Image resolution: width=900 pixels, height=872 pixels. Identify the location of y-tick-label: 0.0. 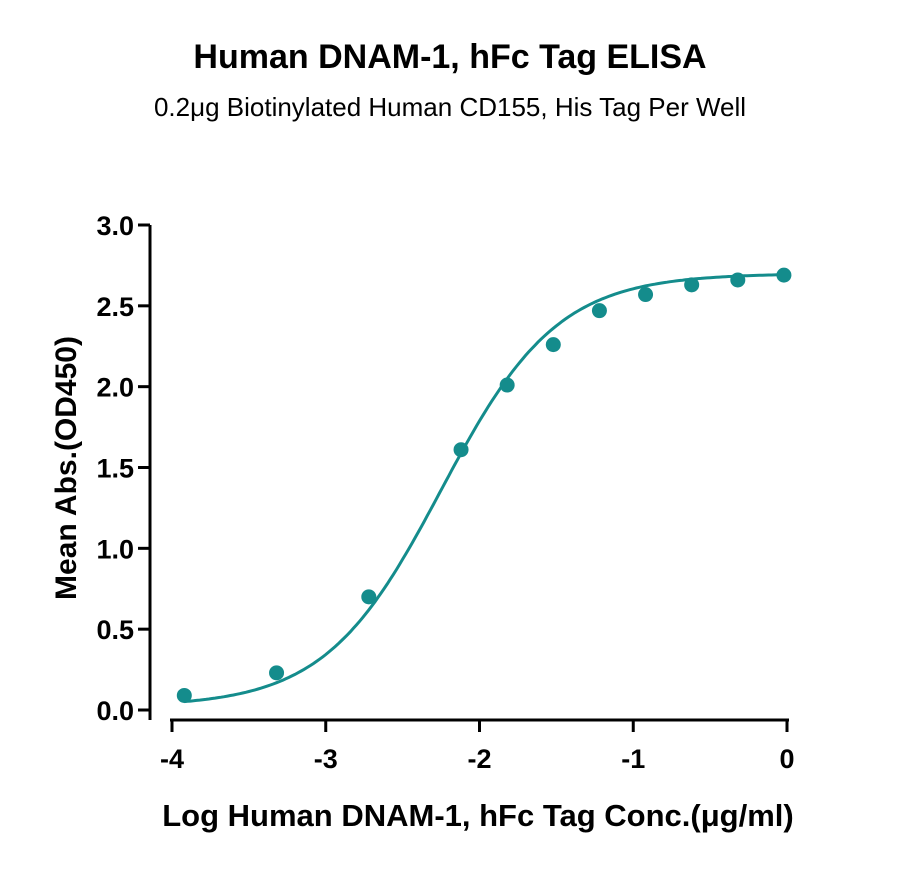
(115, 711).